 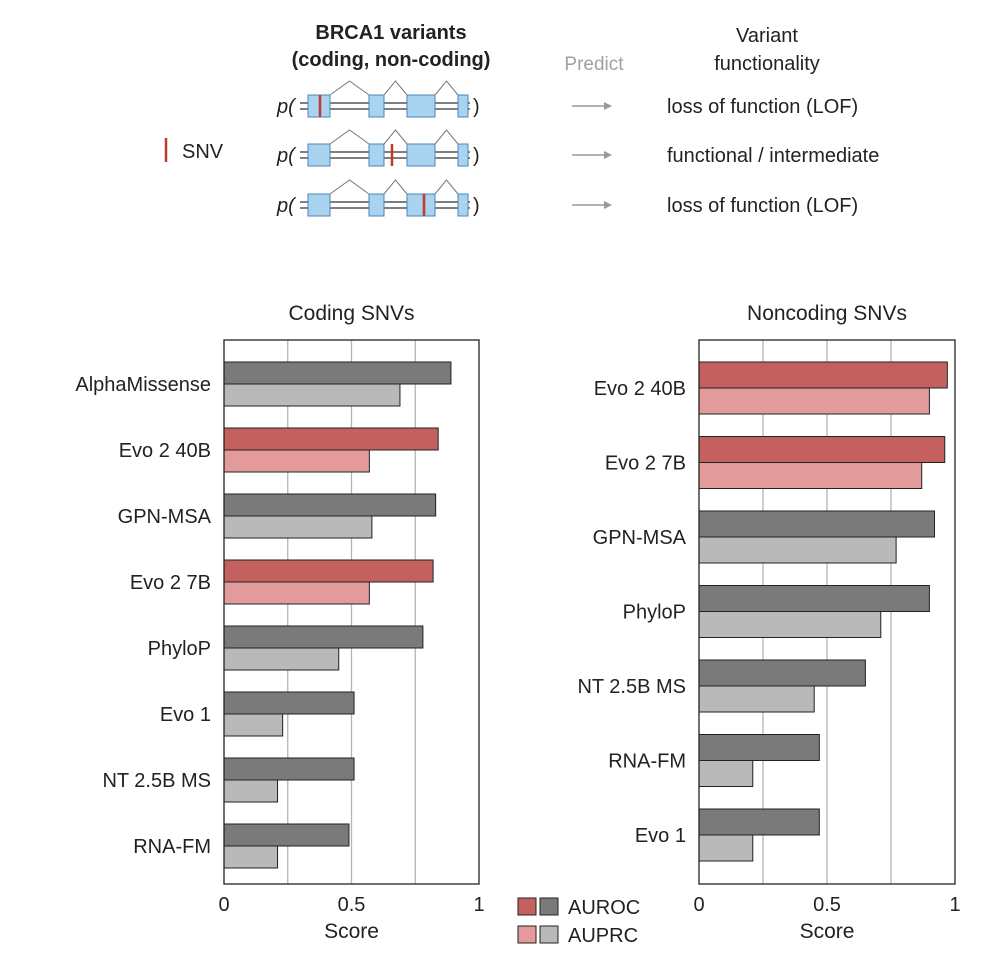 I want to click on legend-auprc-highlight-swatch, so click(x=527, y=934).